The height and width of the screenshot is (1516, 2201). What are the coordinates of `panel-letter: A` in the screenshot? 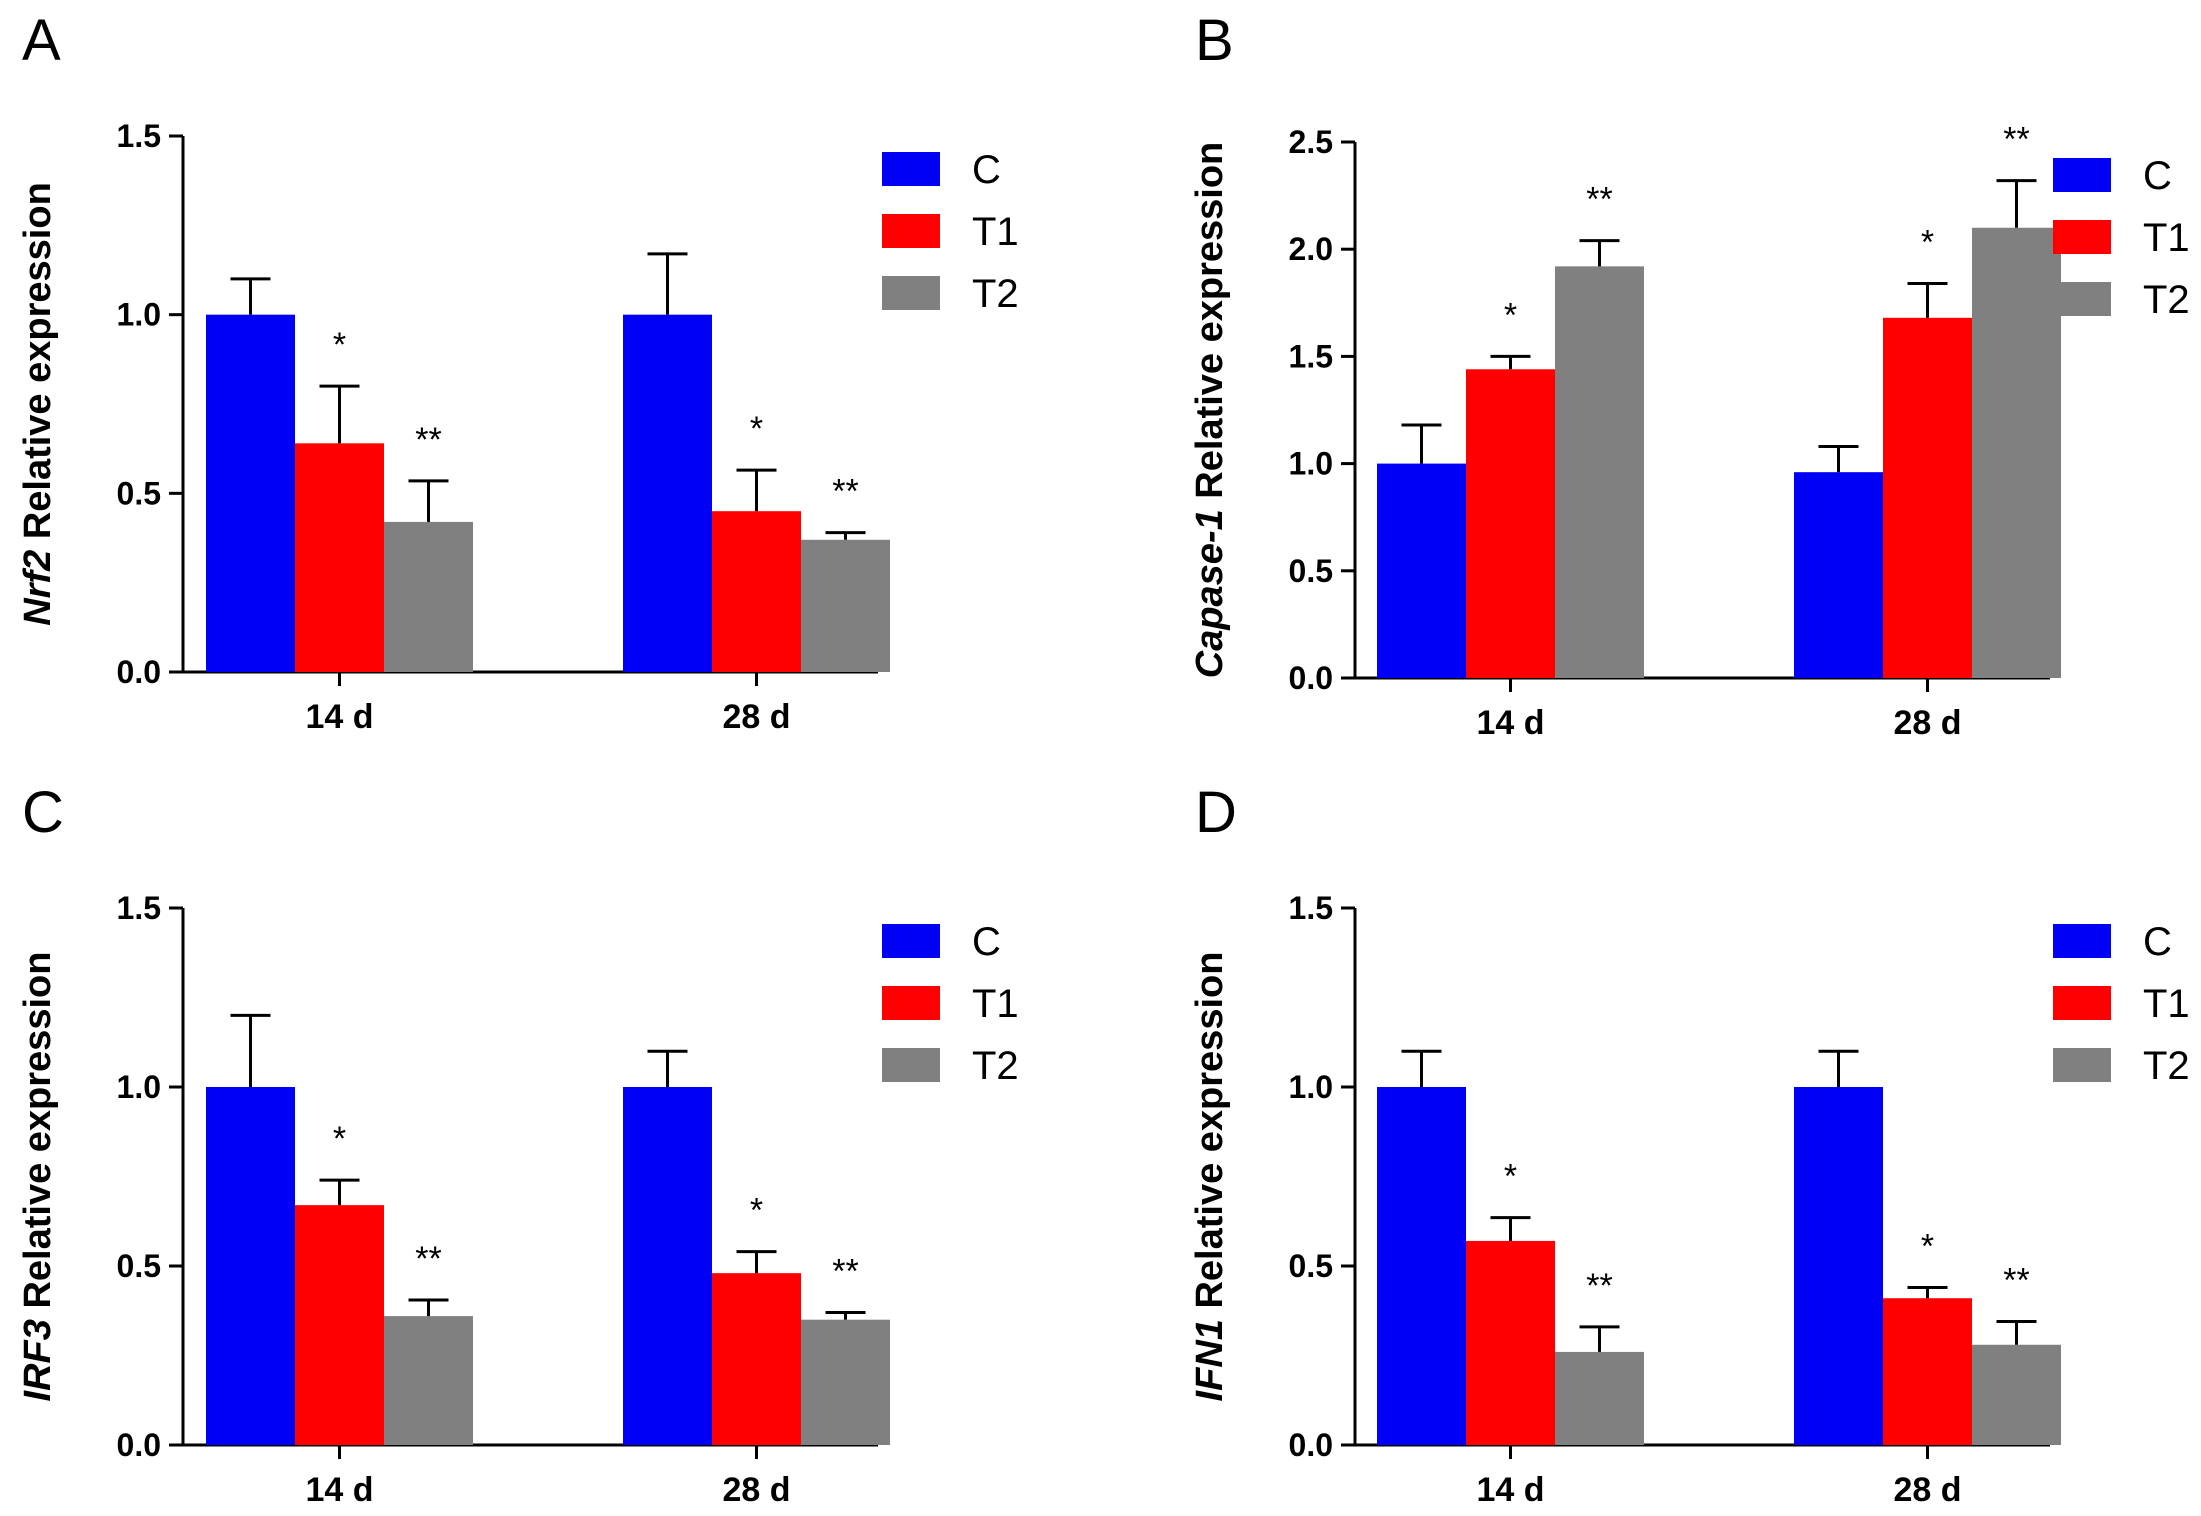 It's located at (41, 40).